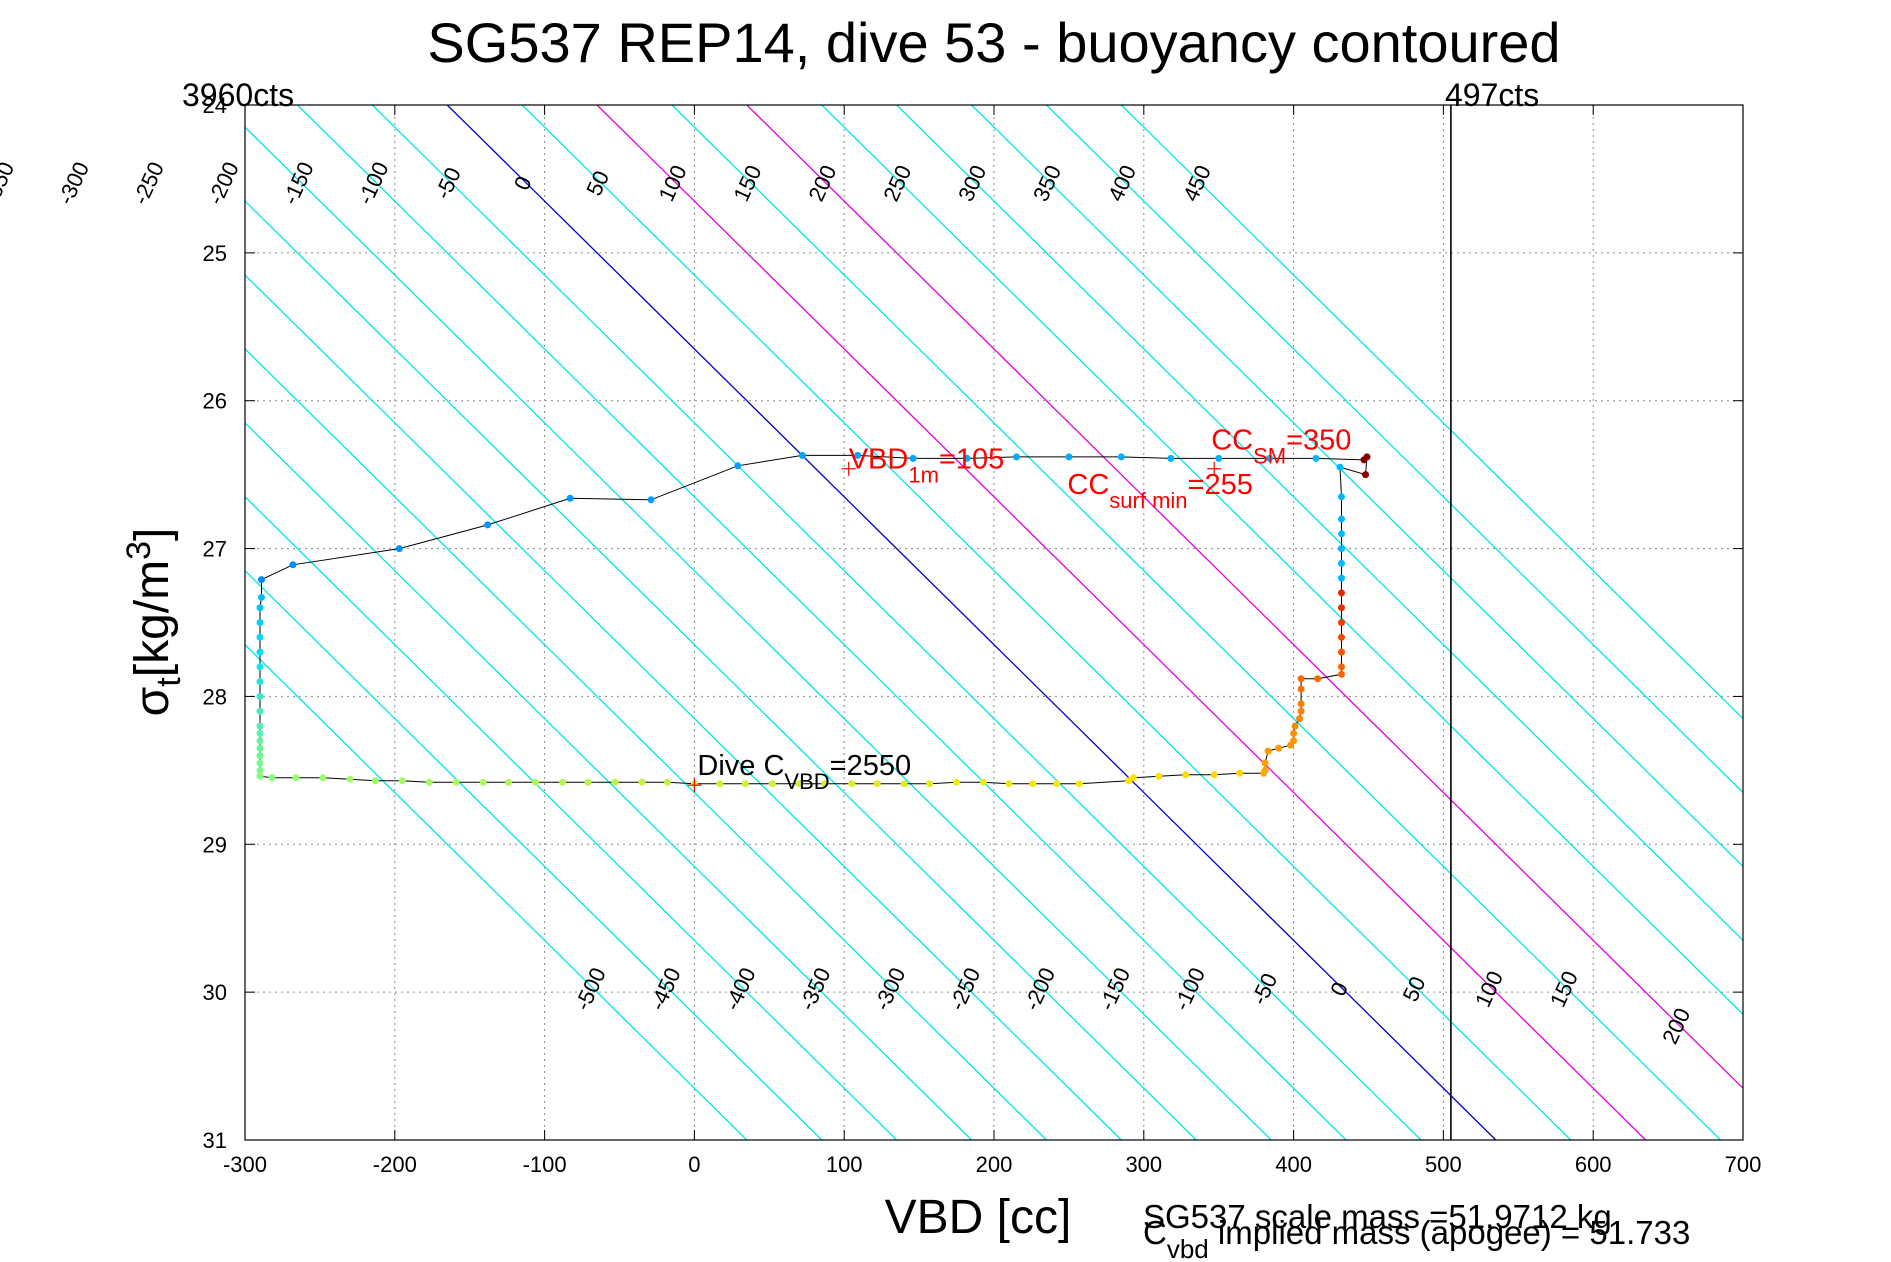  I want to click on annotation: CCSM=350, so click(1281, 447).